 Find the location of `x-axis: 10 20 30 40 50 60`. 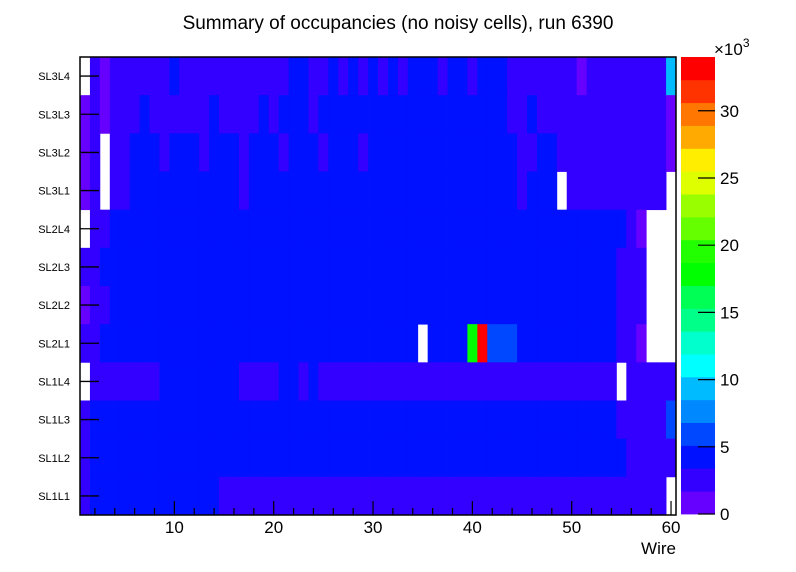

x-axis: 10 20 30 40 50 60 is located at coordinates (387, 519).